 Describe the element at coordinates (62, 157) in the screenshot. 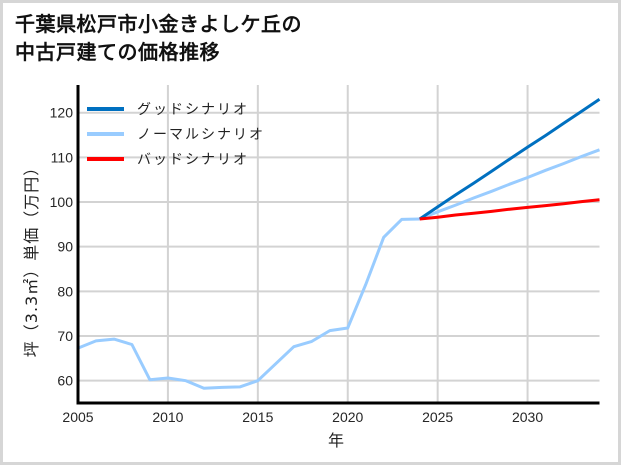

I see `y-tick-label: 110` at that location.